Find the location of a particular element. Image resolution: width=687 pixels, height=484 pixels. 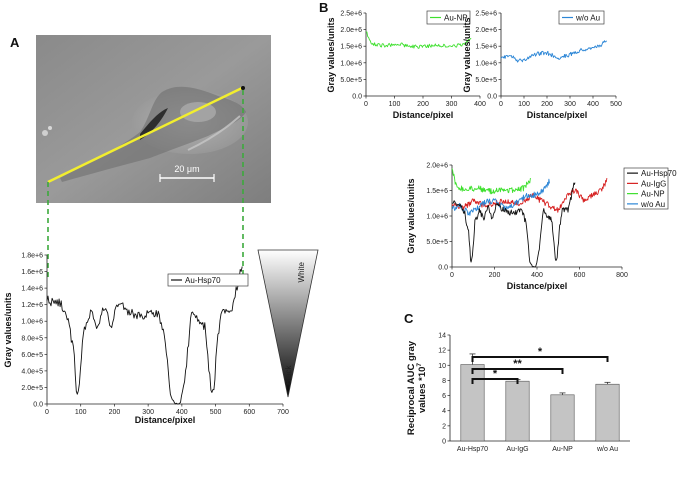

x-tick-label: Au-NP is located at coordinates (562, 449).